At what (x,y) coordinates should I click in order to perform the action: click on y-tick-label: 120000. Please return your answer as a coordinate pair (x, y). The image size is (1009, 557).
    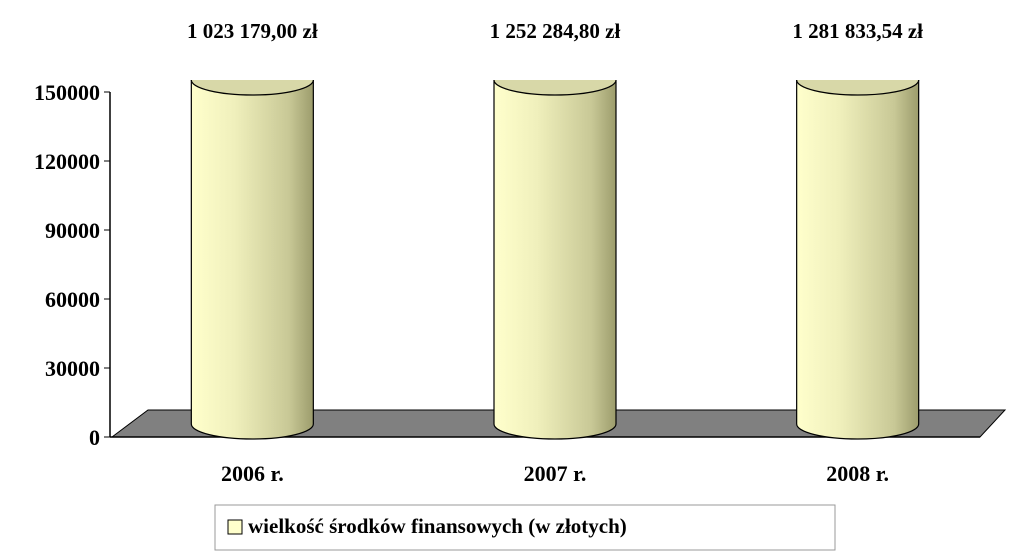
    Looking at the image, I should click on (67, 161).